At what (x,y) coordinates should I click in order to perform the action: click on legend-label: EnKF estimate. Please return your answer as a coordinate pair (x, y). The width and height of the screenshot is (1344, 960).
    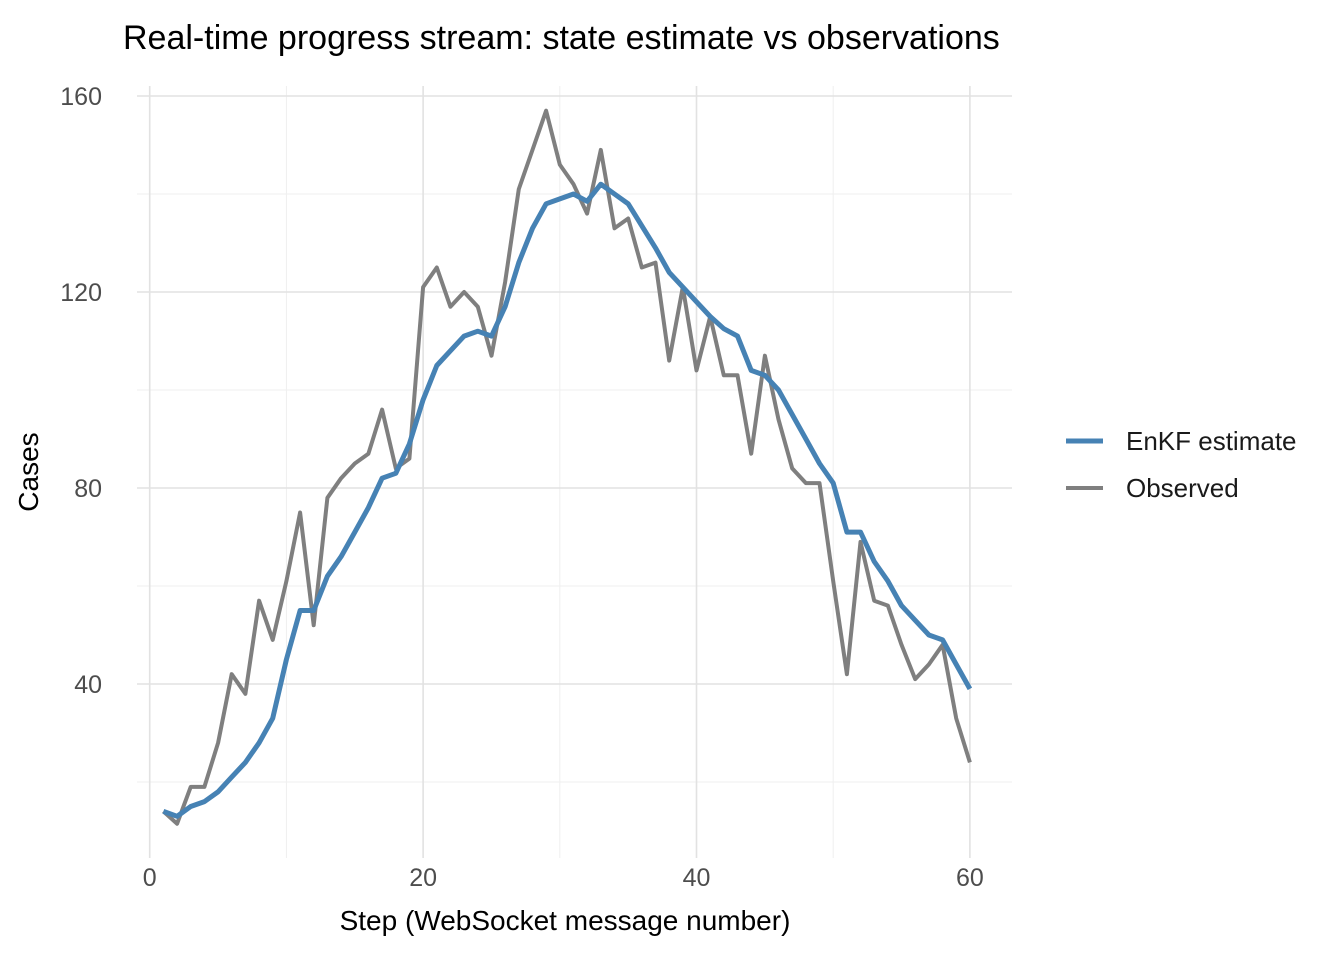
    Looking at the image, I should click on (1211, 441).